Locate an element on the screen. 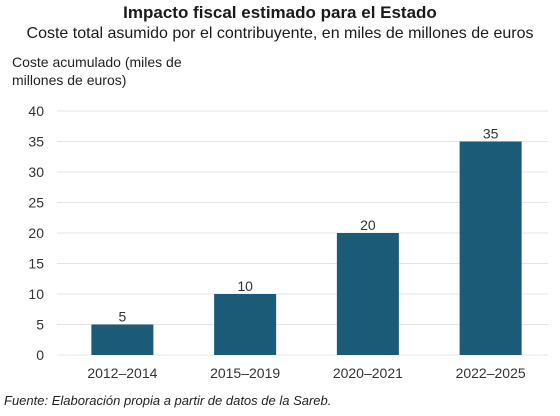 This screenshot has height=416, width=560. y-tick-label: 40 is located at coordinates (36, 111).